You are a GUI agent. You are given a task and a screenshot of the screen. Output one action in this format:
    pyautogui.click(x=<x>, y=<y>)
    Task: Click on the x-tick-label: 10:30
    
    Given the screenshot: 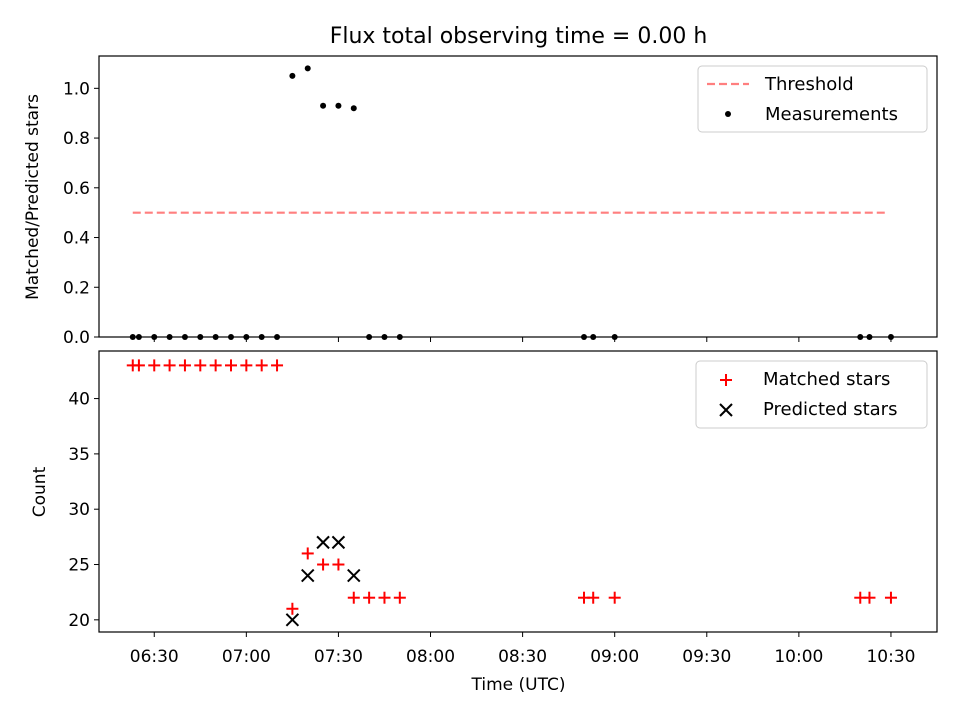 What is the action you would take?
    pyautogui.click(x=890, y=657)
    